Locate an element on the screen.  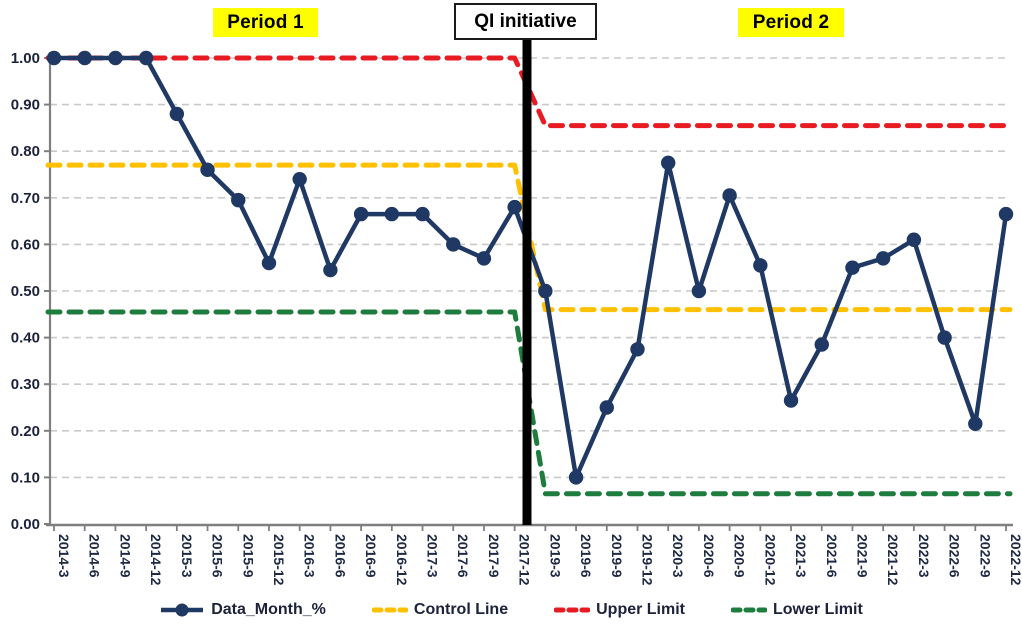
x-tick-label: 2015-6 is located at coordinates (218, 556).